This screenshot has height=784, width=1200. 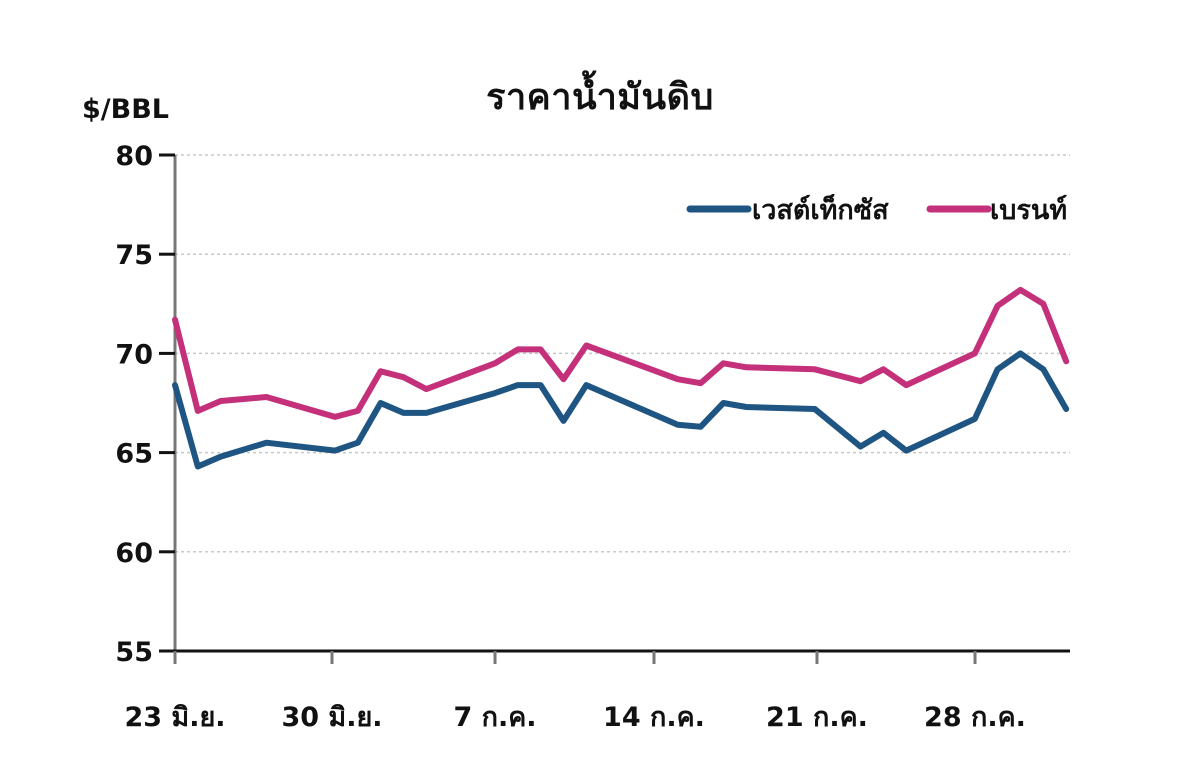 I want to click on x-tick-label: 21 ก.ค., so click(x=817, y=717).